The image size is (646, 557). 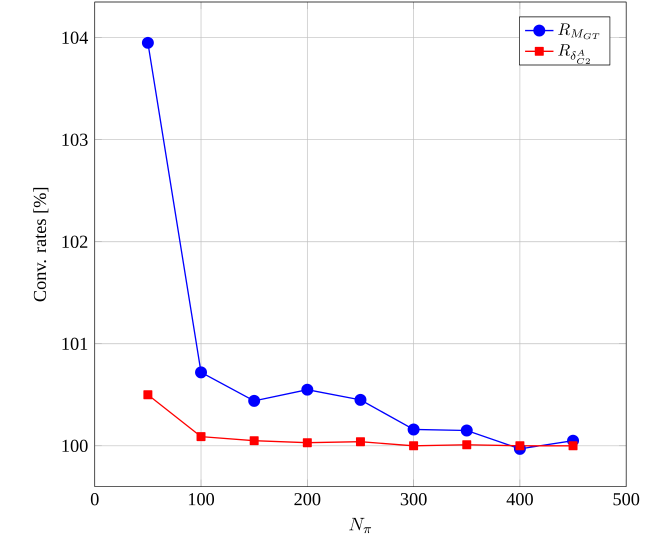 I want to click on x-tick-label: 300, so click(x=413, y=499).